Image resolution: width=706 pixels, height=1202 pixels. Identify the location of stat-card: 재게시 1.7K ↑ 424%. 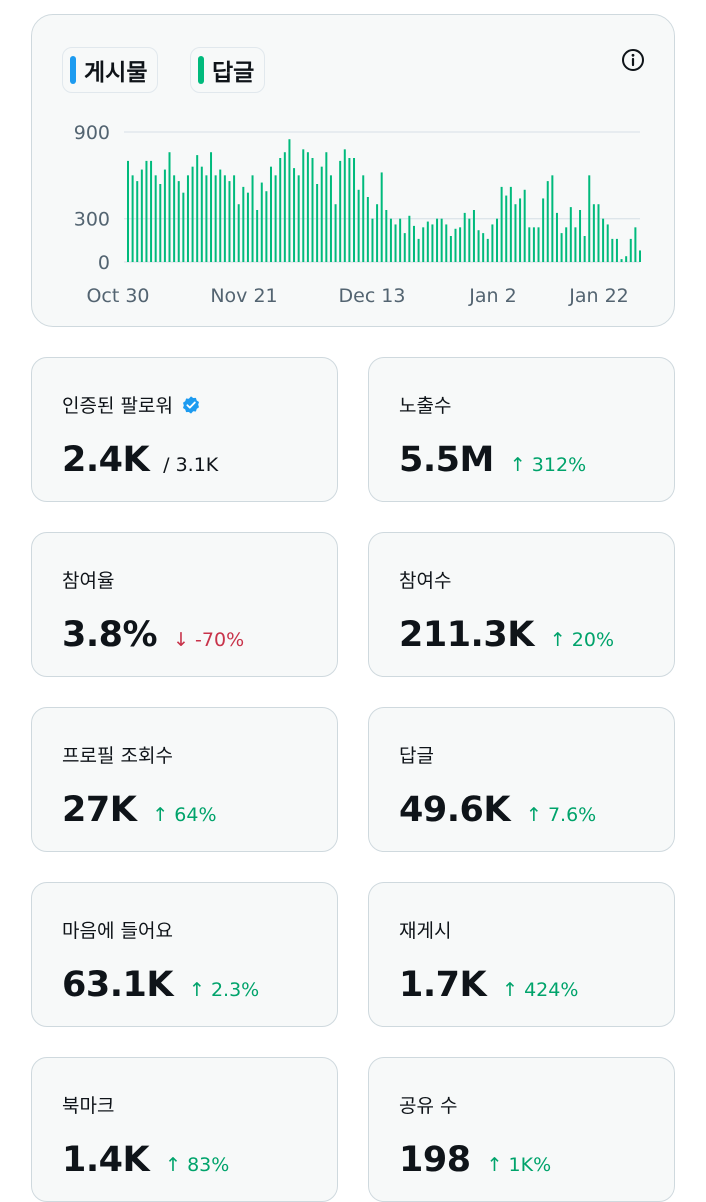
(521, 954).